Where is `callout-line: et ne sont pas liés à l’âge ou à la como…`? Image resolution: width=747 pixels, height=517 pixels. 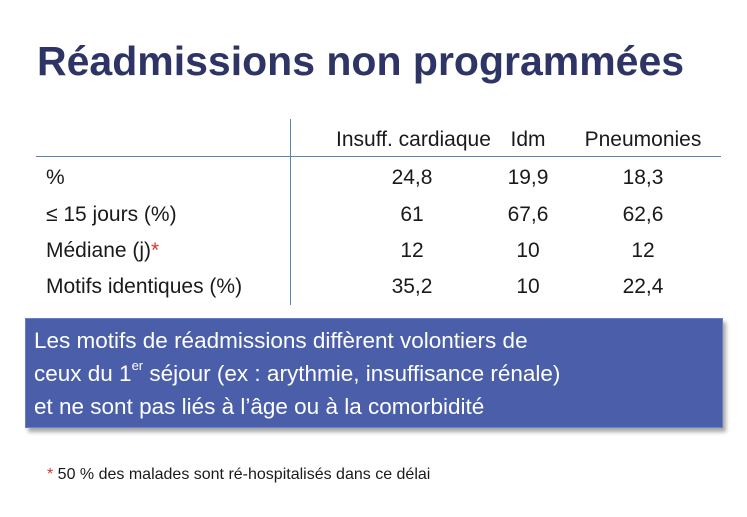
callout-line: et ne sont pas liés à l’âge ou à la como… is located at coordinates (259, 406).